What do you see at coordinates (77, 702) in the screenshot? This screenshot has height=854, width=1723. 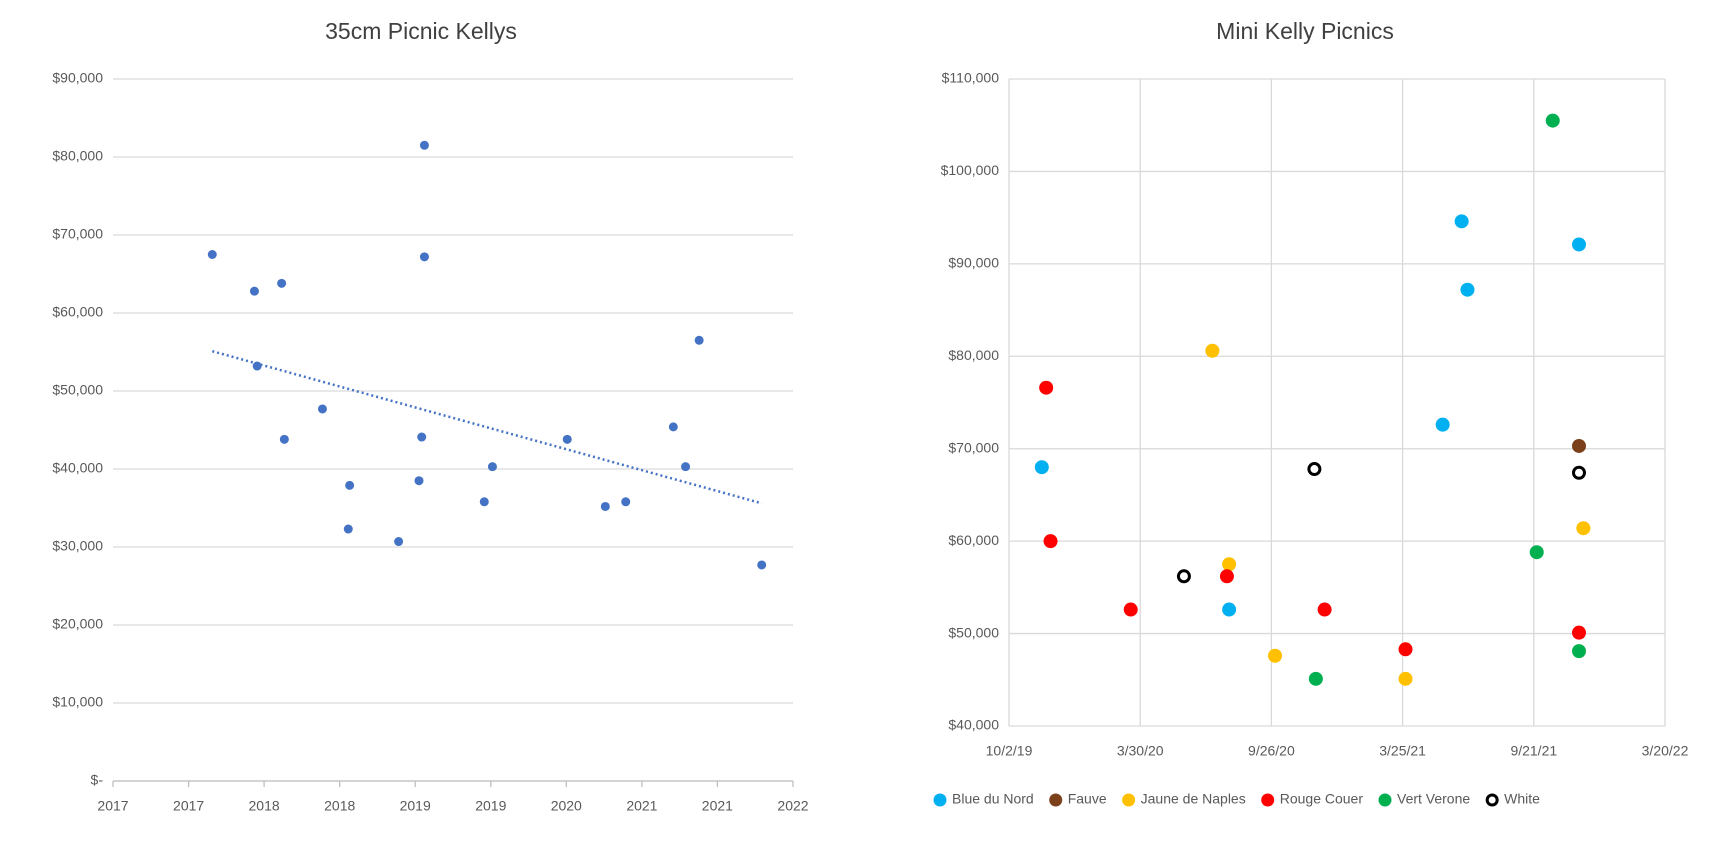 I see `y-tick-label: $10,000` at bounding box center [77, 702].